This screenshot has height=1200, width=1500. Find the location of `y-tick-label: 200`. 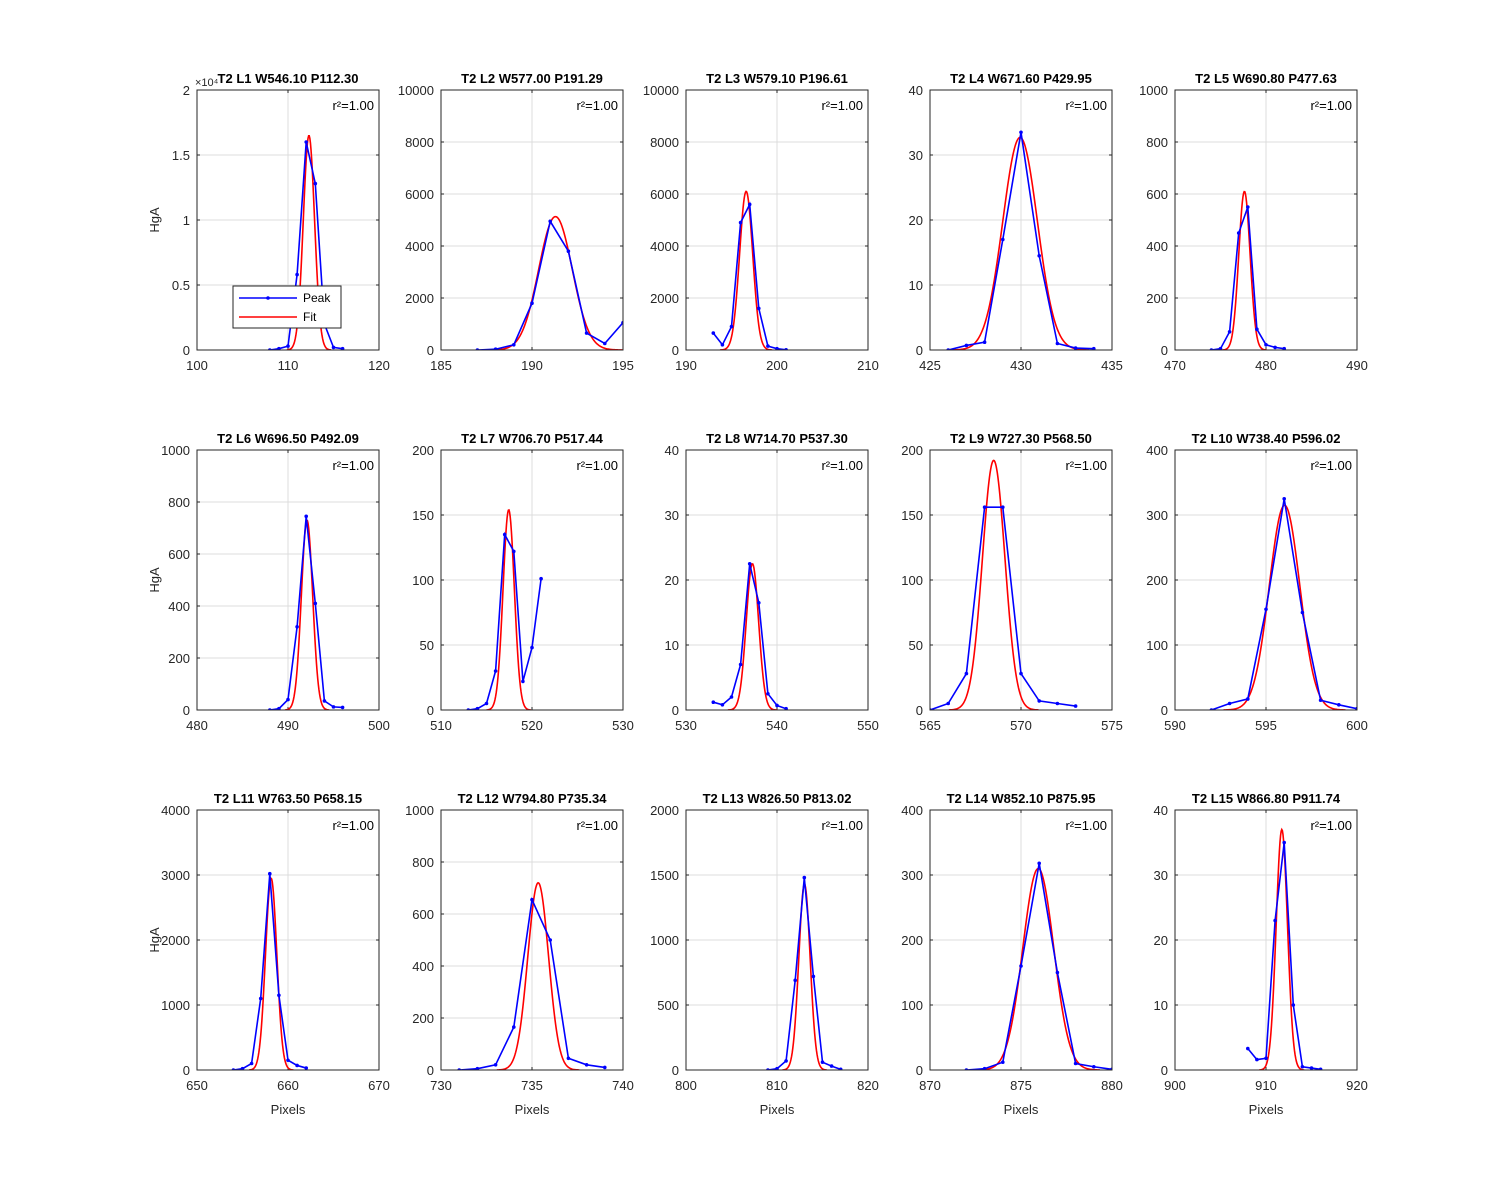

y-tick-label: 200 is located at coordinates (912, 940).